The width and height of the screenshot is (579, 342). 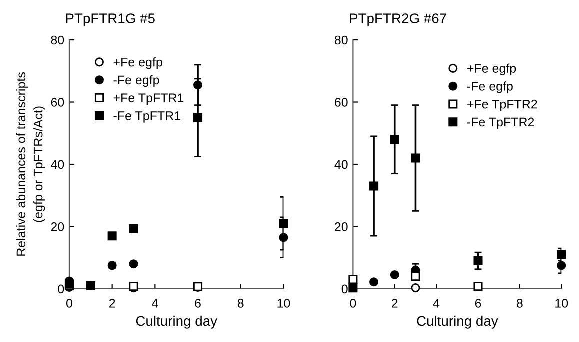 I want to click on legend-label: -Fe TpFTR1, so click(x=147, y=117).